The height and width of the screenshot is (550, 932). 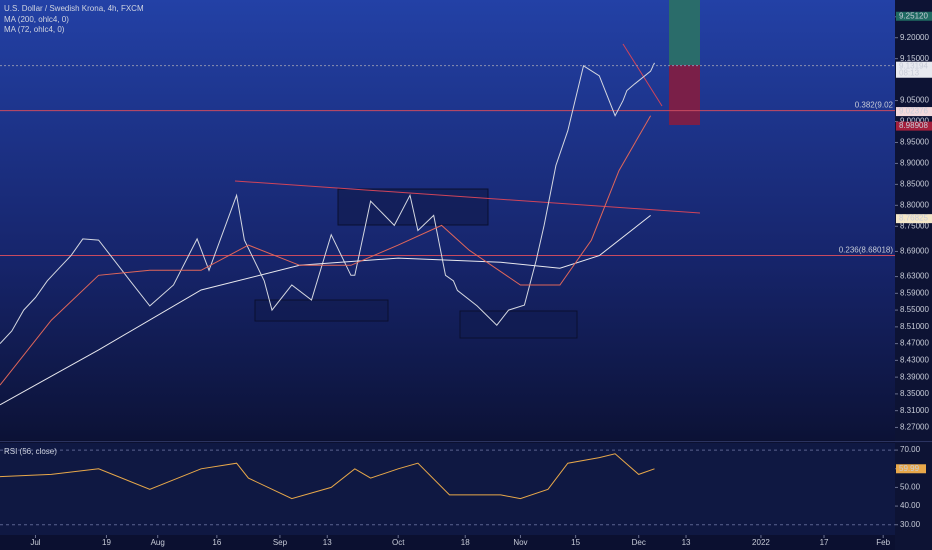 I want to click on y-tick-label: 70.00, so click(x=910, y=449).